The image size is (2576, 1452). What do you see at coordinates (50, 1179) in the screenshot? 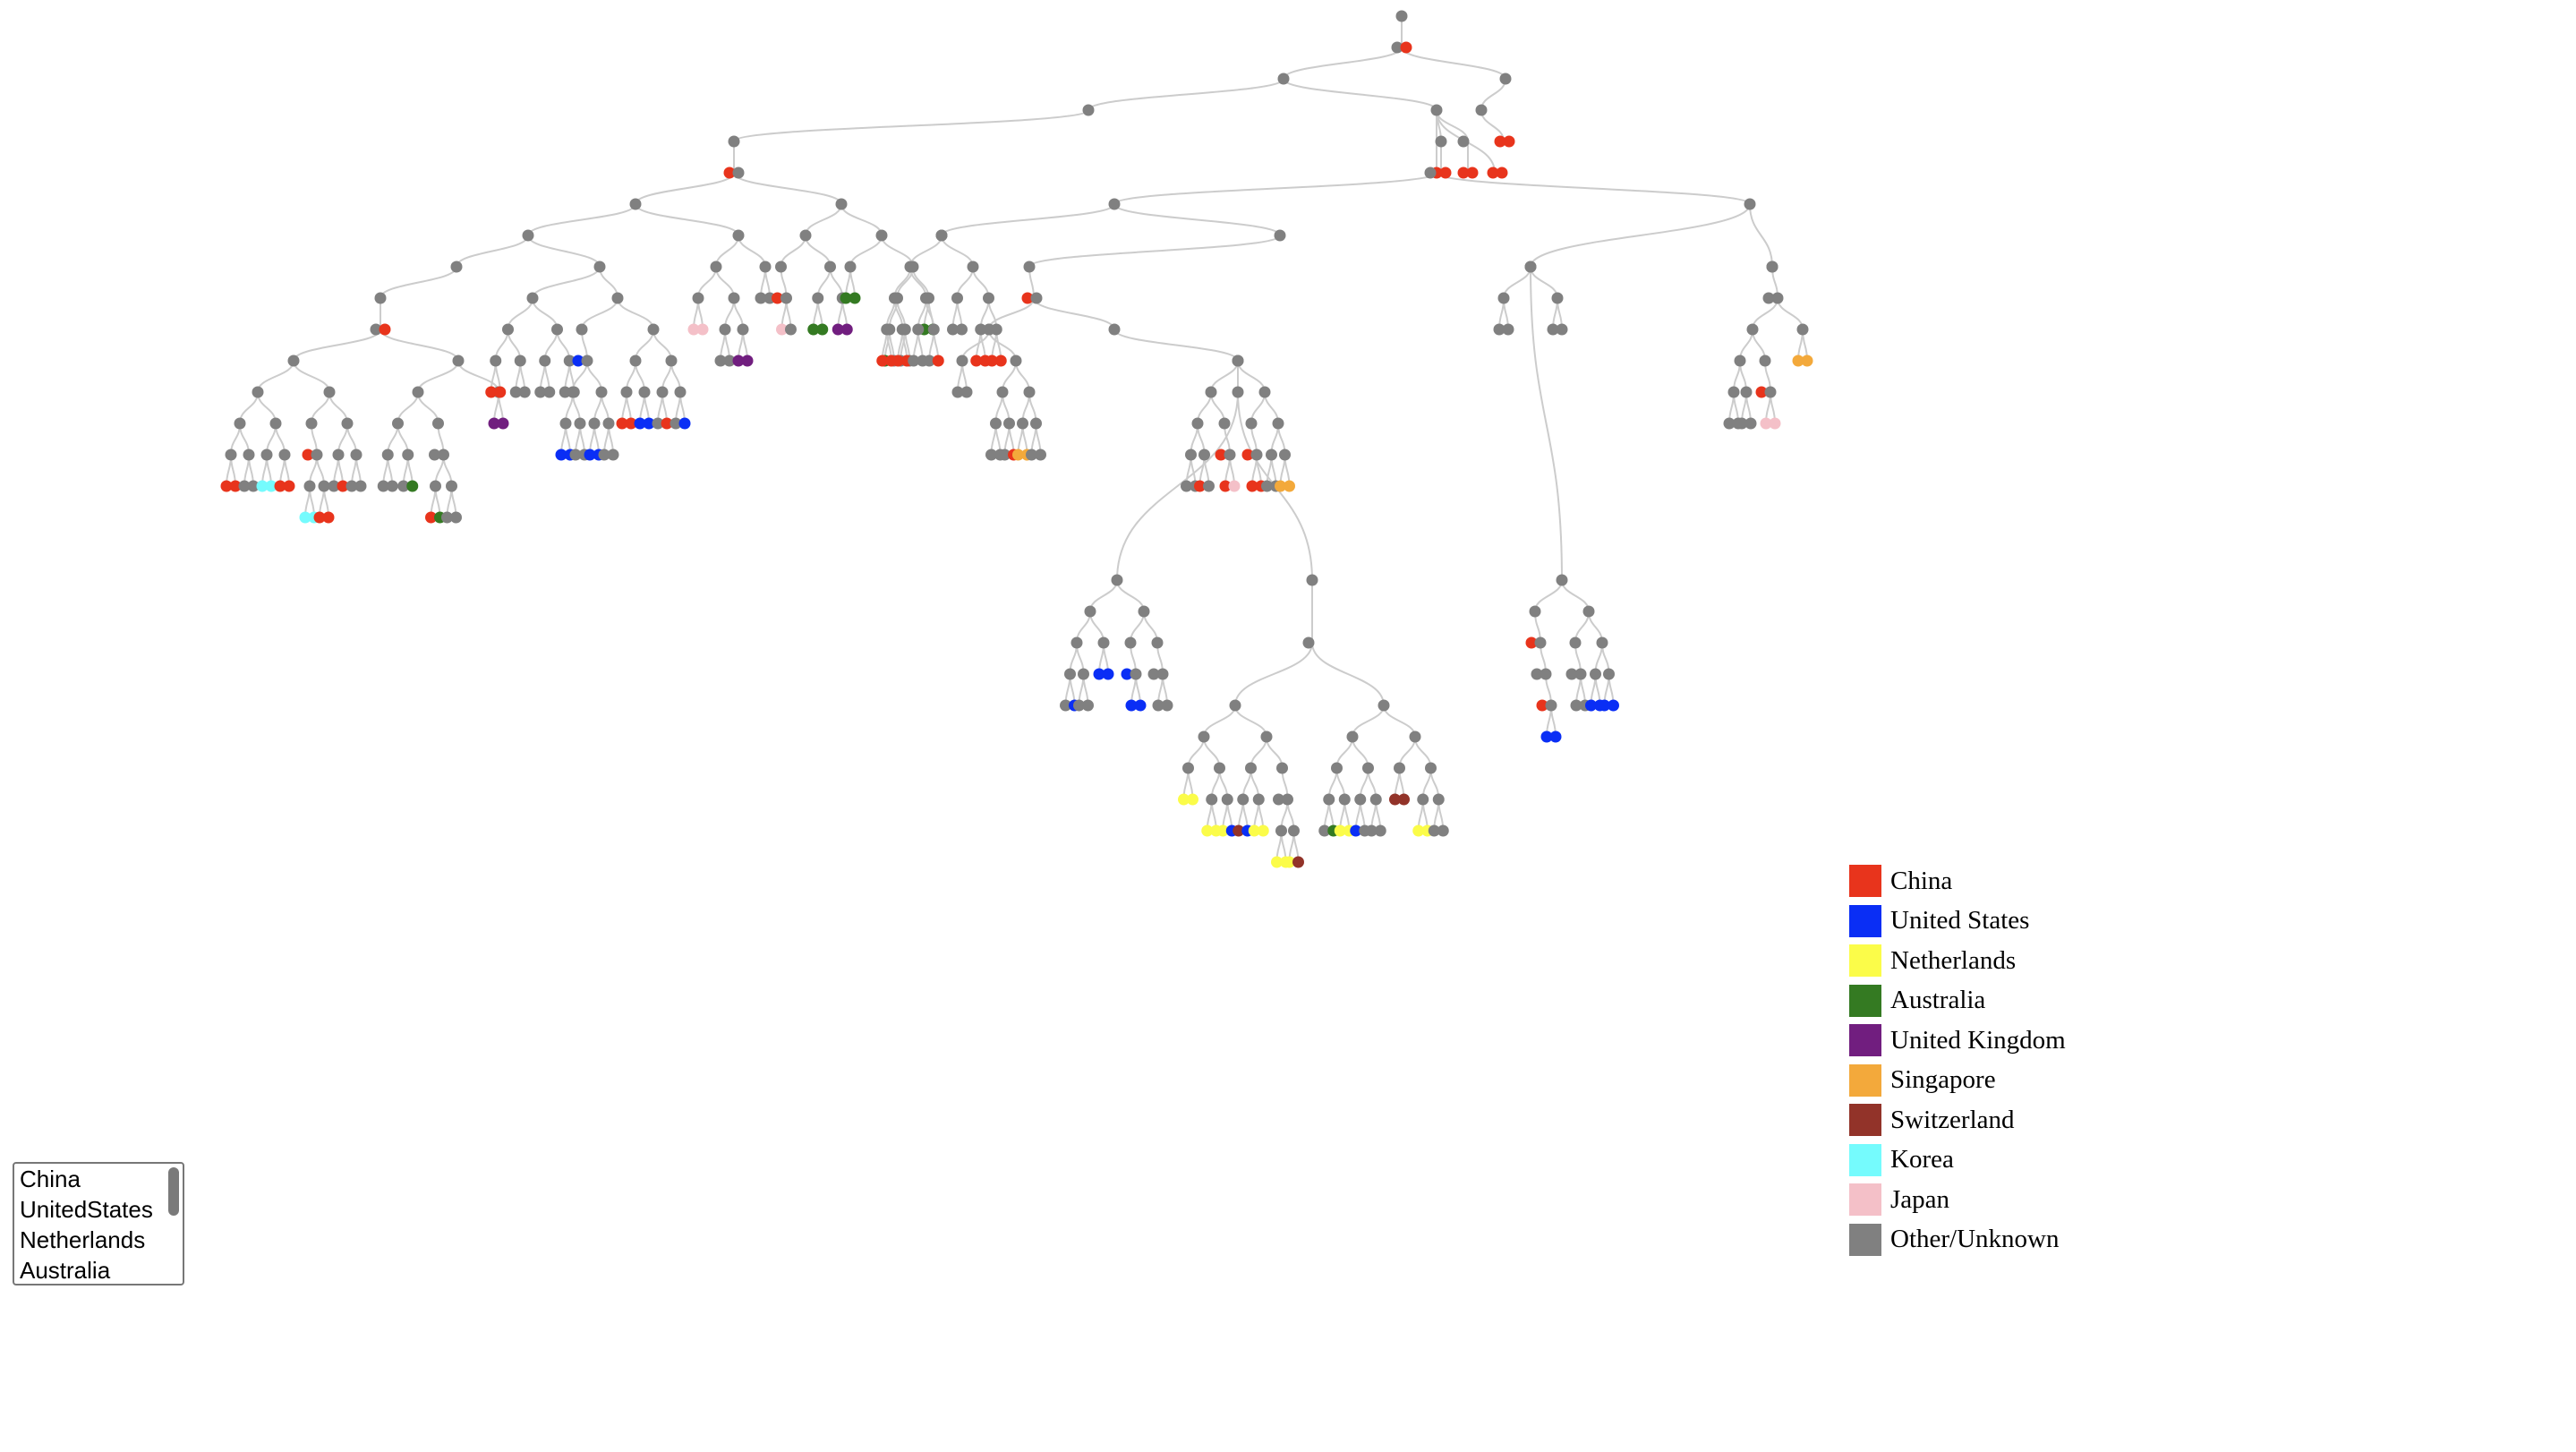
I see `country-option: China` at bounding box center [50, 1179].